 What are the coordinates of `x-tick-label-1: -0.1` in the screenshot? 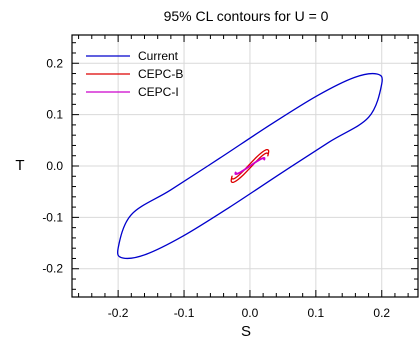 It's located at (184, 313).